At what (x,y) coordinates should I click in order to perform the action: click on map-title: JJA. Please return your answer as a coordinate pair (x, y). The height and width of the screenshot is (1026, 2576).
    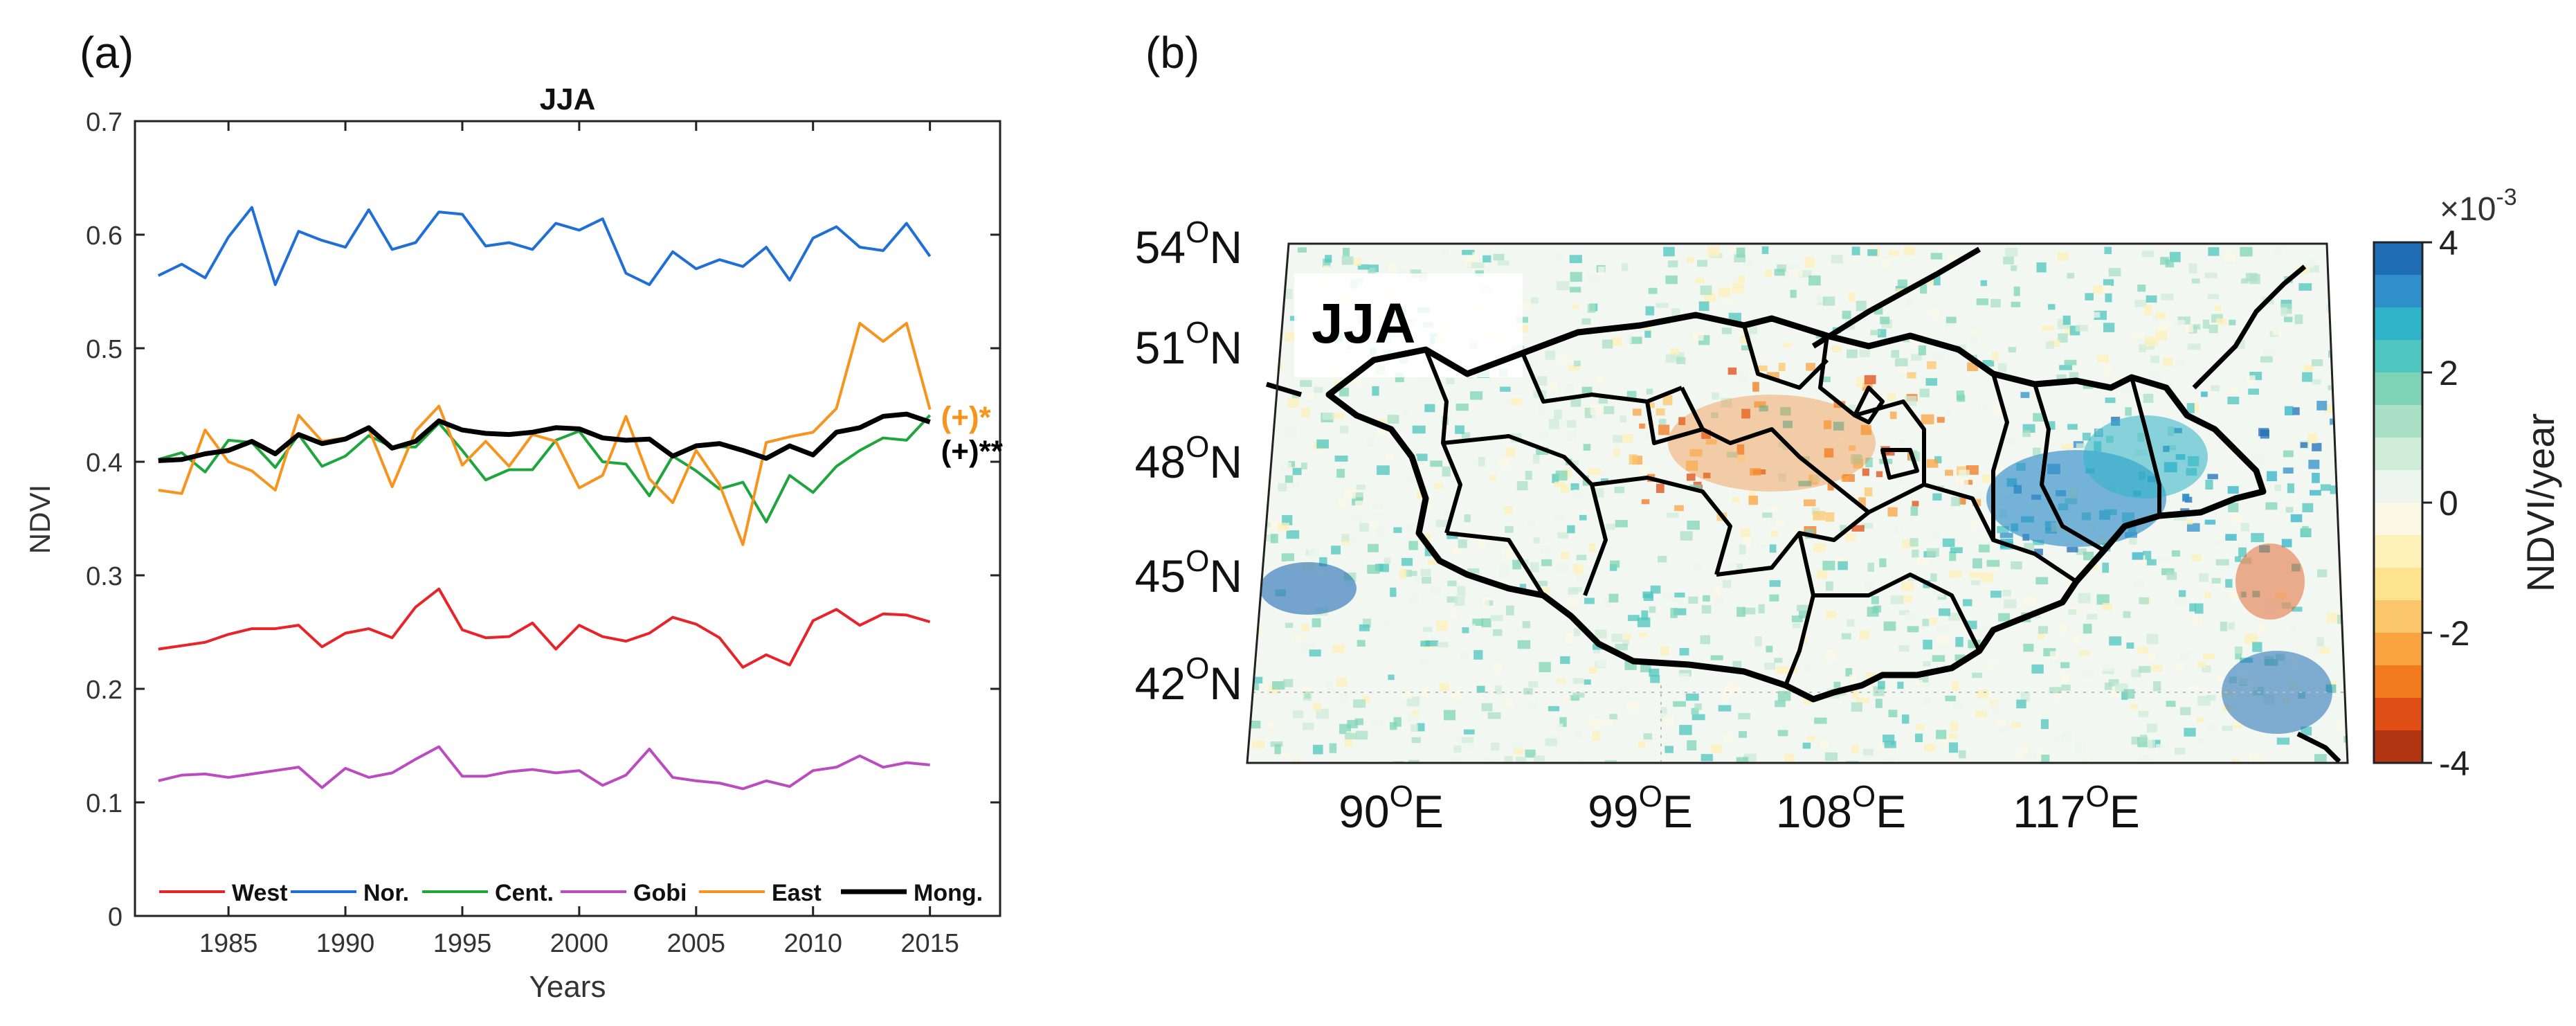
    Looking at the image, I should click on (1363, 323).